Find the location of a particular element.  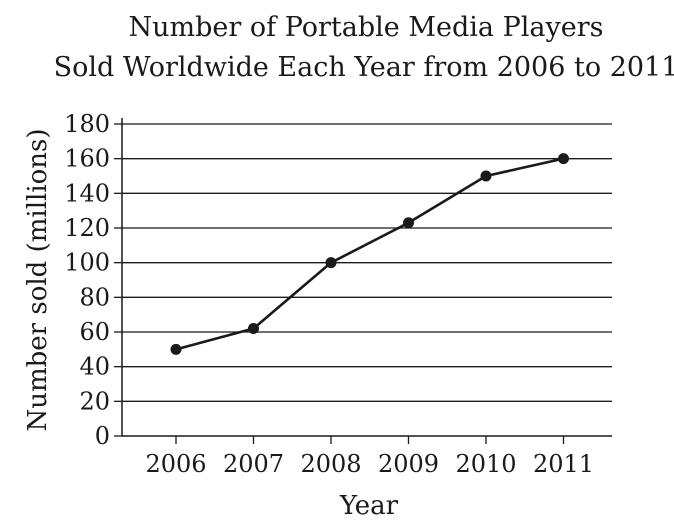

x-tick-label-2008: 2008 is located at coordinates (330, 464).